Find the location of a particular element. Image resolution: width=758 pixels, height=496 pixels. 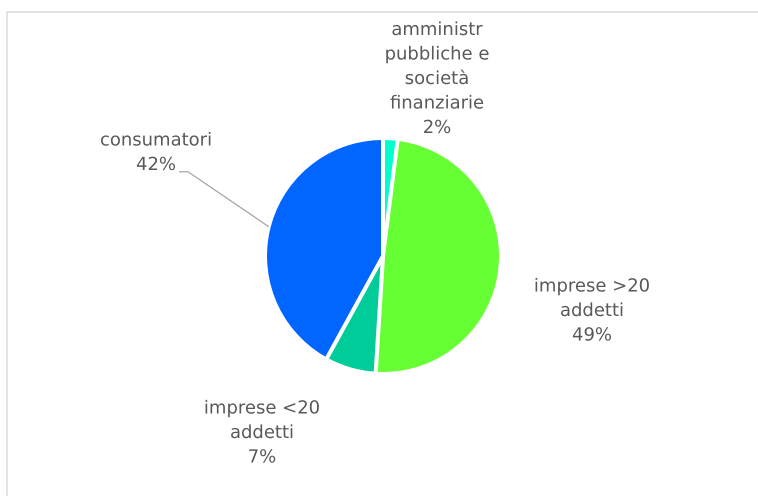

data-label: 49% is located at coordinates (592, 335).